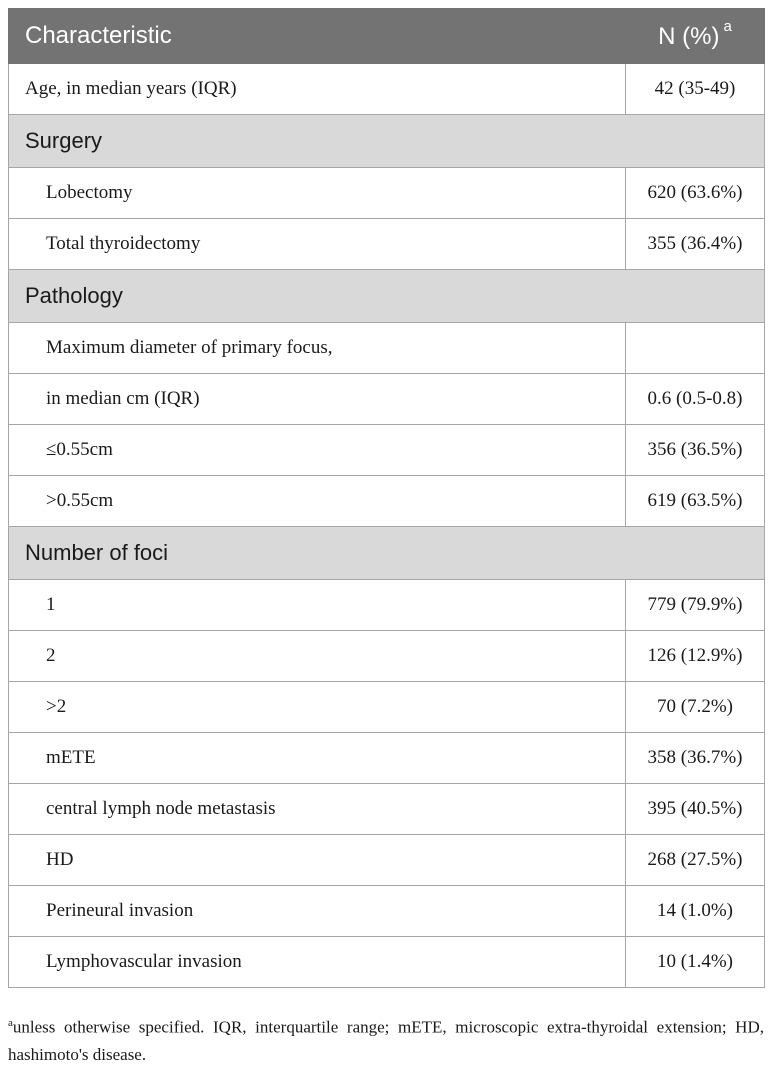 This screenshot has width=772, height=1069. I want to click on row-value: 355 (36.4%), so click(695, 244).